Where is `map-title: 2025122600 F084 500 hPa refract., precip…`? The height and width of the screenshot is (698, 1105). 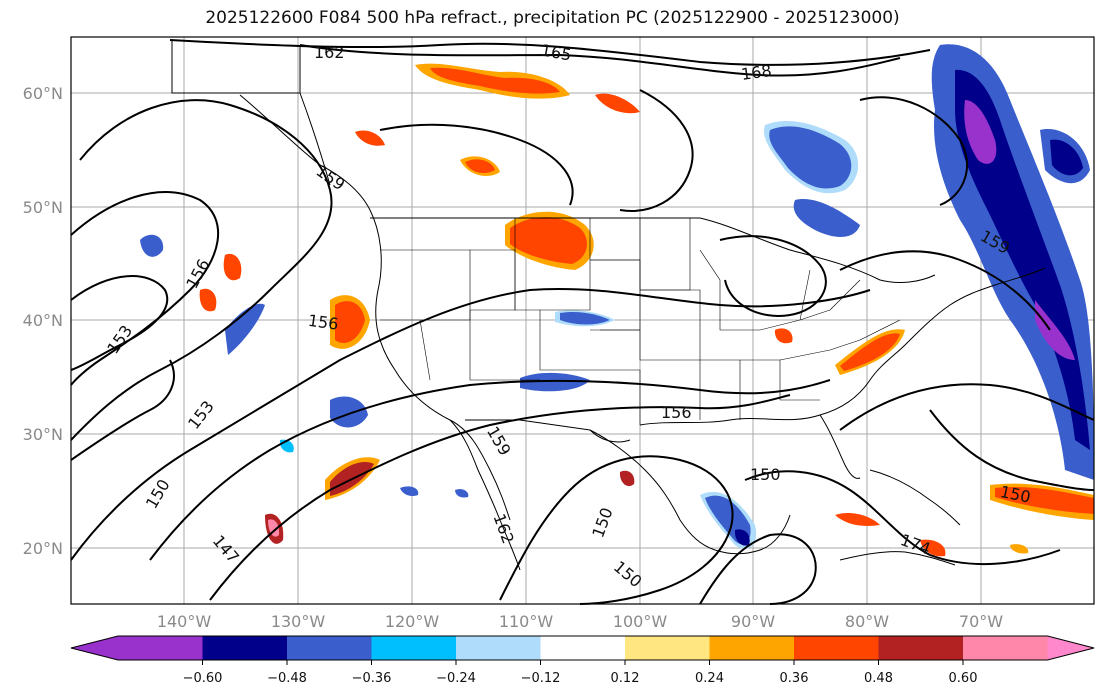 map-title: 2025122600 F084 500 hPa refract., precip… is located at coordinates (552, 18).